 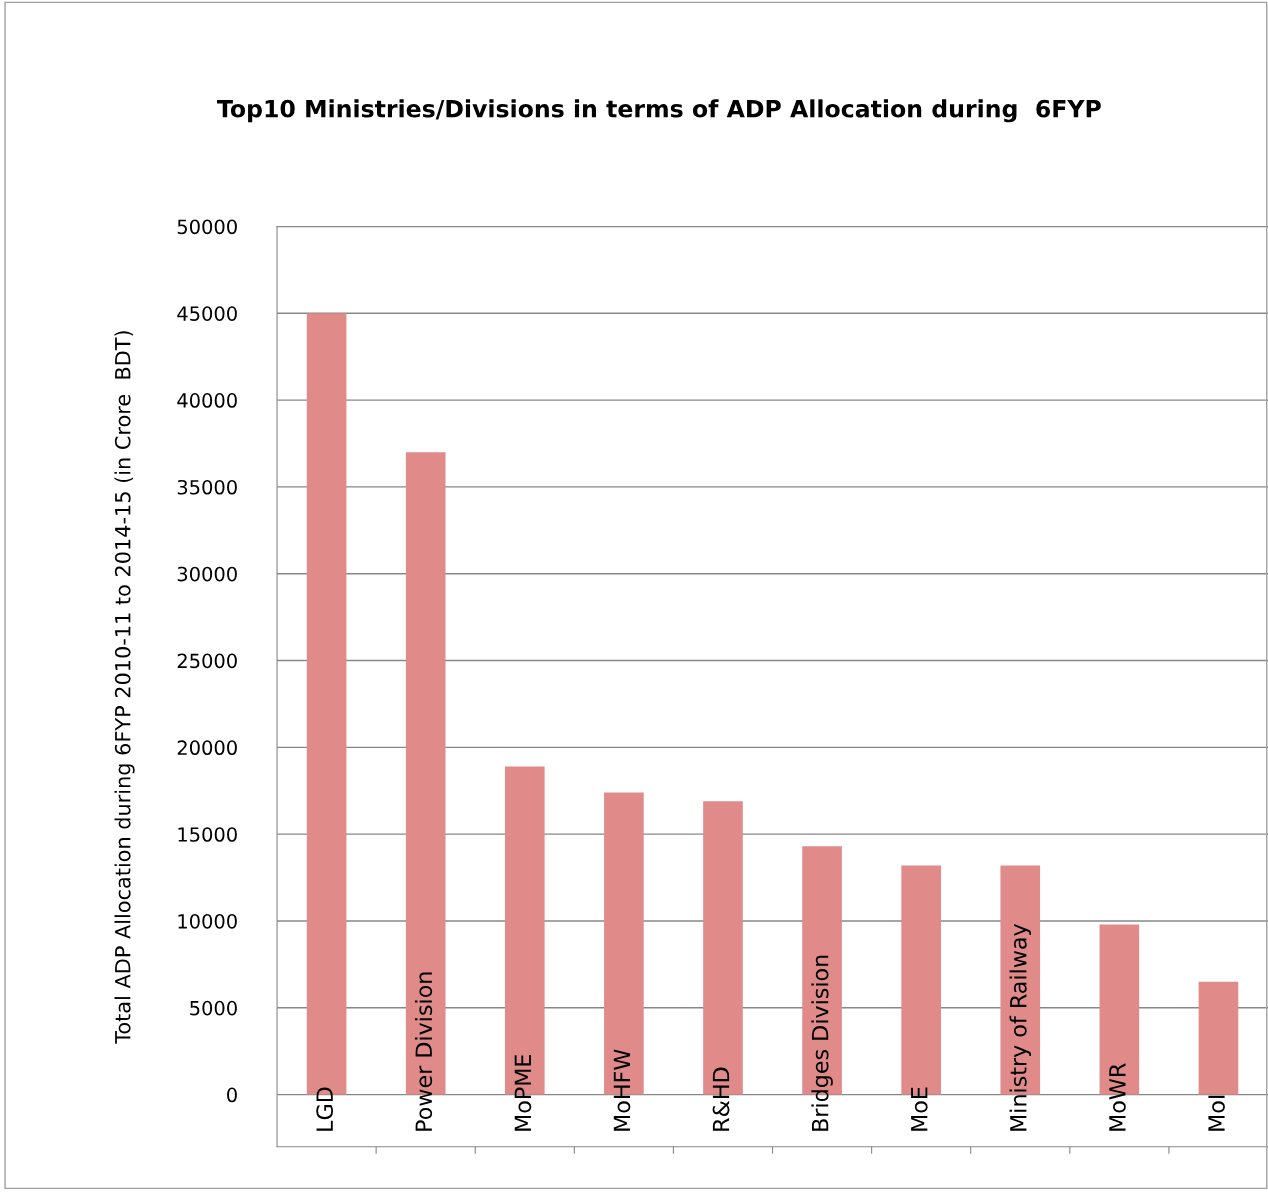 What do you see at coordinates (523, 1092) in the screenshot?
I see `x-tick-label: MoPME` at bounding box center [523, 1092].